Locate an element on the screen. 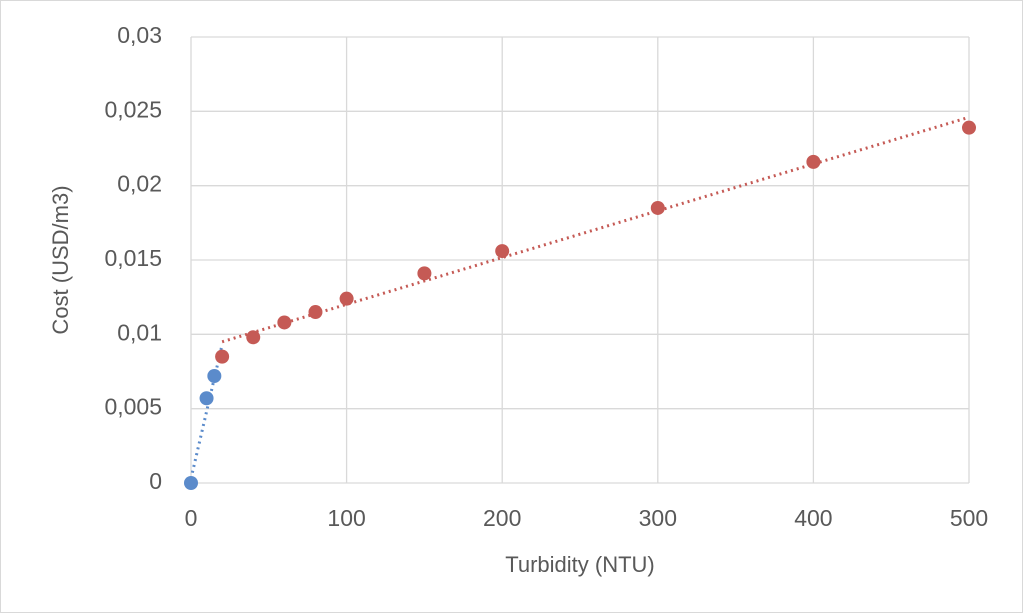 The image size is (1024, 614). y-tick-label: 0,03 is located at coordinates (139, 35).